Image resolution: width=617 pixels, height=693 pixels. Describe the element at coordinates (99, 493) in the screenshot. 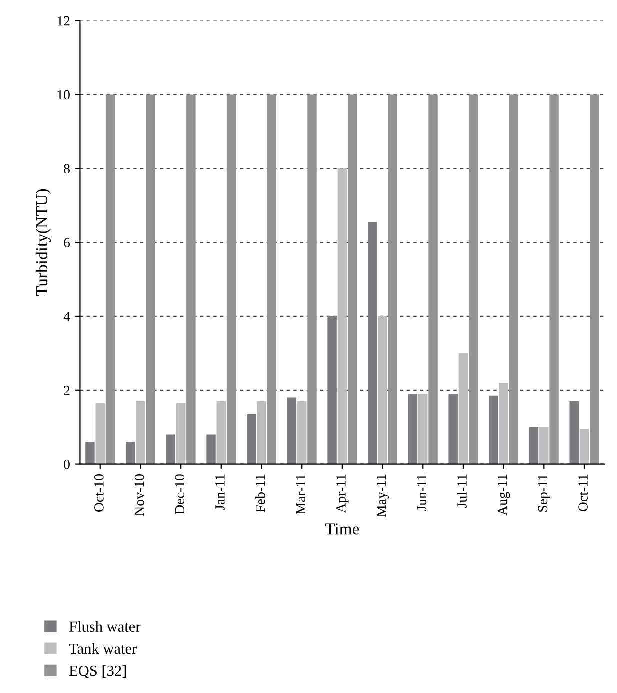

I see `x-tick-label: Oct-10` at that location.